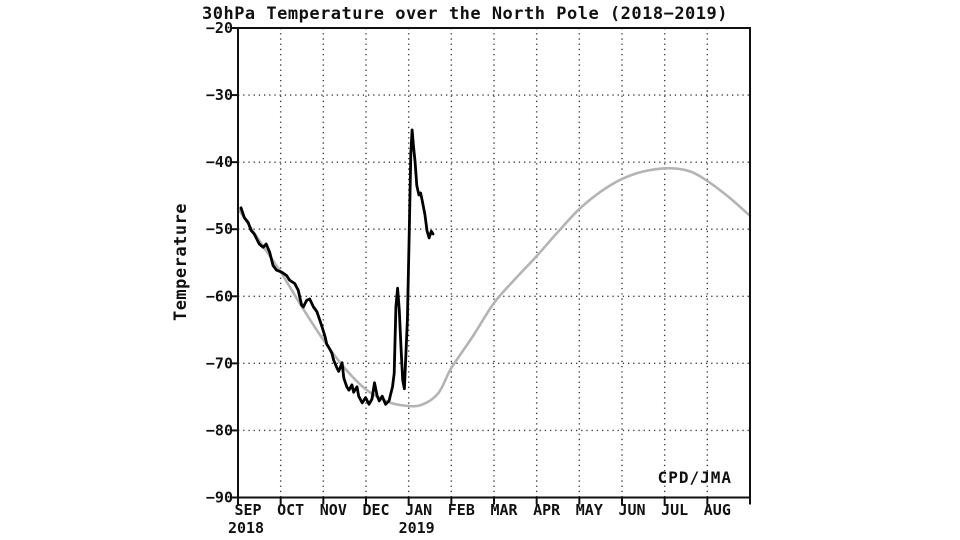 This screenshot has height=540, width=960. Describe the element at coordinates (181, 262) in the screenshot. I see `y-axis-title: Temperature` at that location.